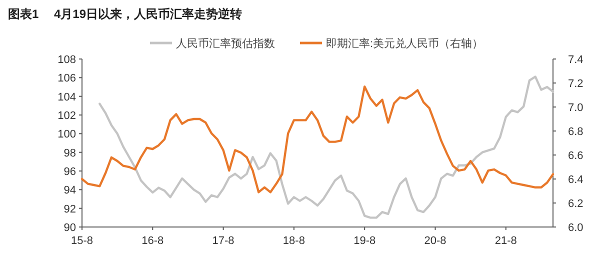 The image size is (600, 276). What do you see at coordinates (70, 153) in the screenshot?
I see `y-tick-label: 98` at bounding box center [70, 153].